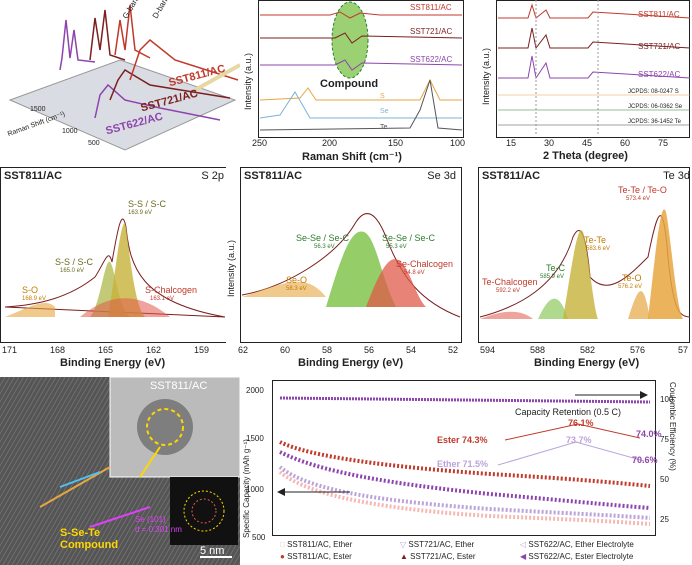 The width and height of the screenshot is (692, 565). I want to click on xps-te-peak-teo, so click(639, 305).